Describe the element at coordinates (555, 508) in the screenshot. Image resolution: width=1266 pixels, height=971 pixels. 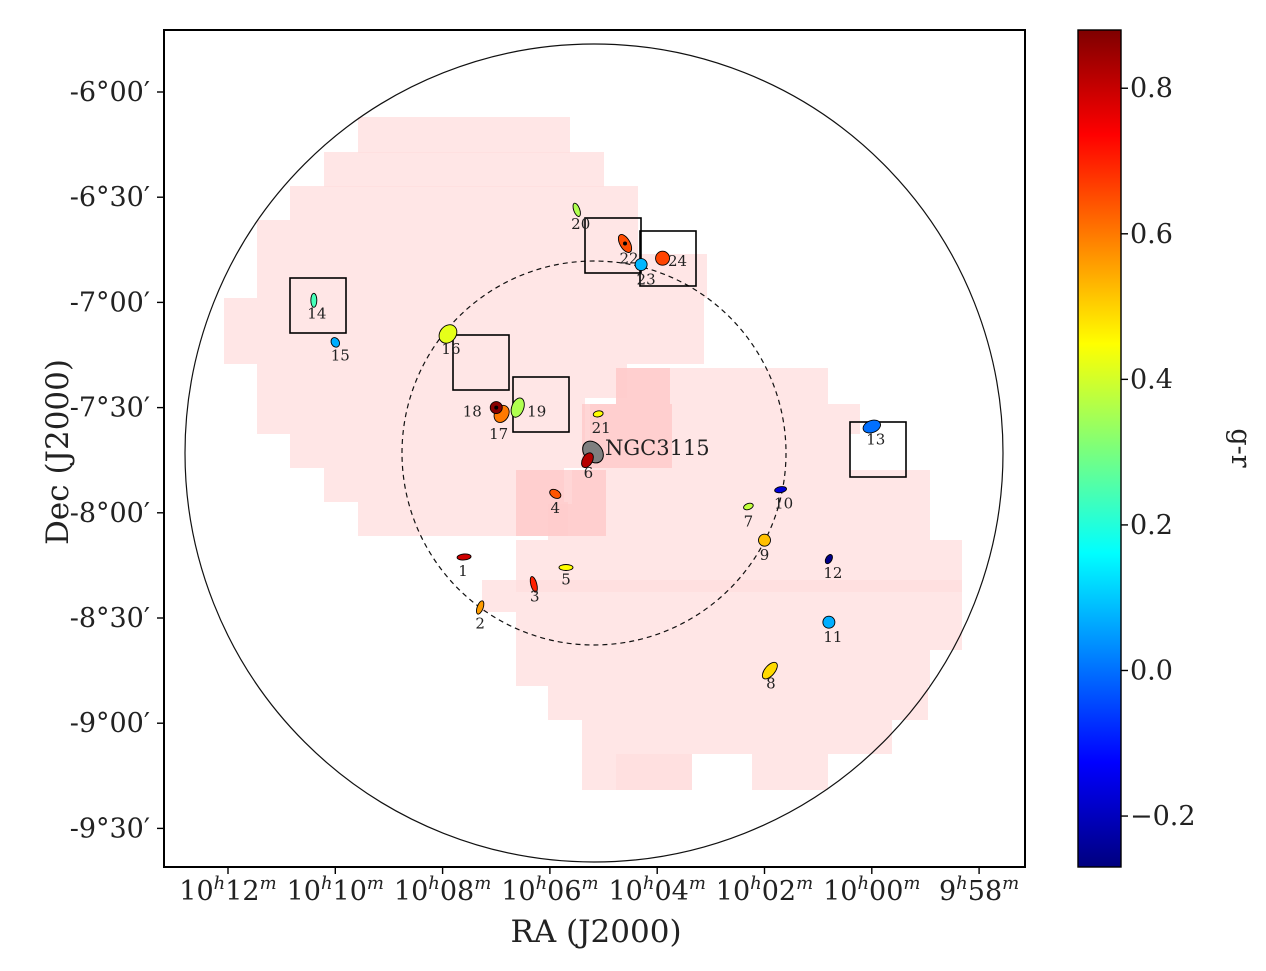
I see `galaxy-4-label: 4` at that location.